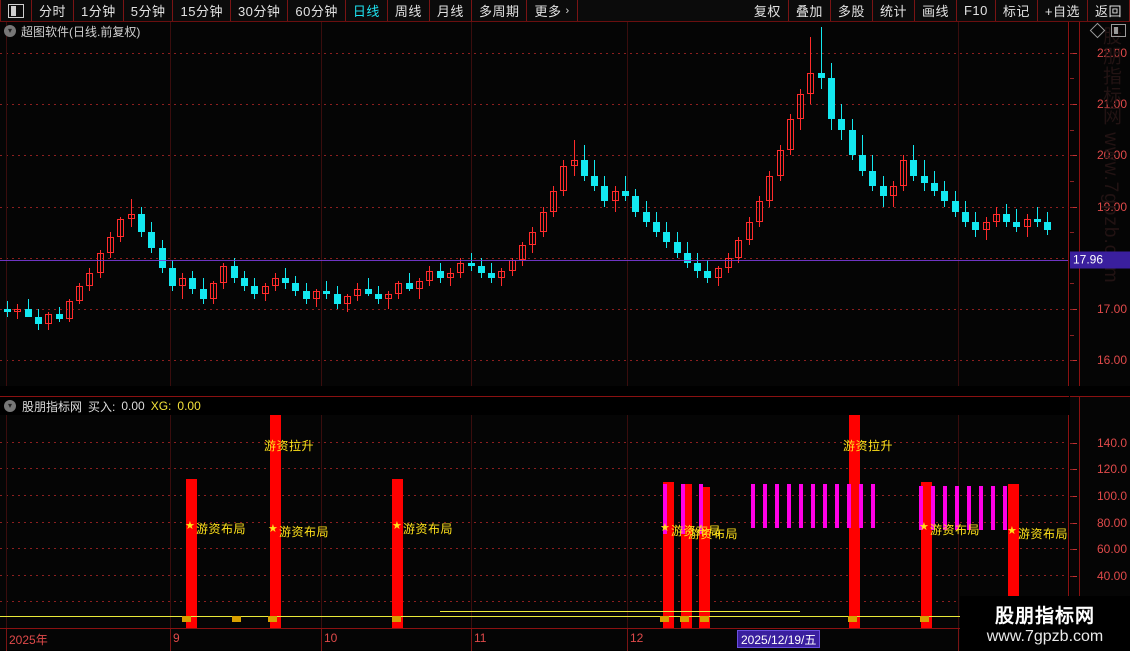 This screenshot has width=1130, height=651. I want to click on period-60min: 60分钟, so click(317, 10).